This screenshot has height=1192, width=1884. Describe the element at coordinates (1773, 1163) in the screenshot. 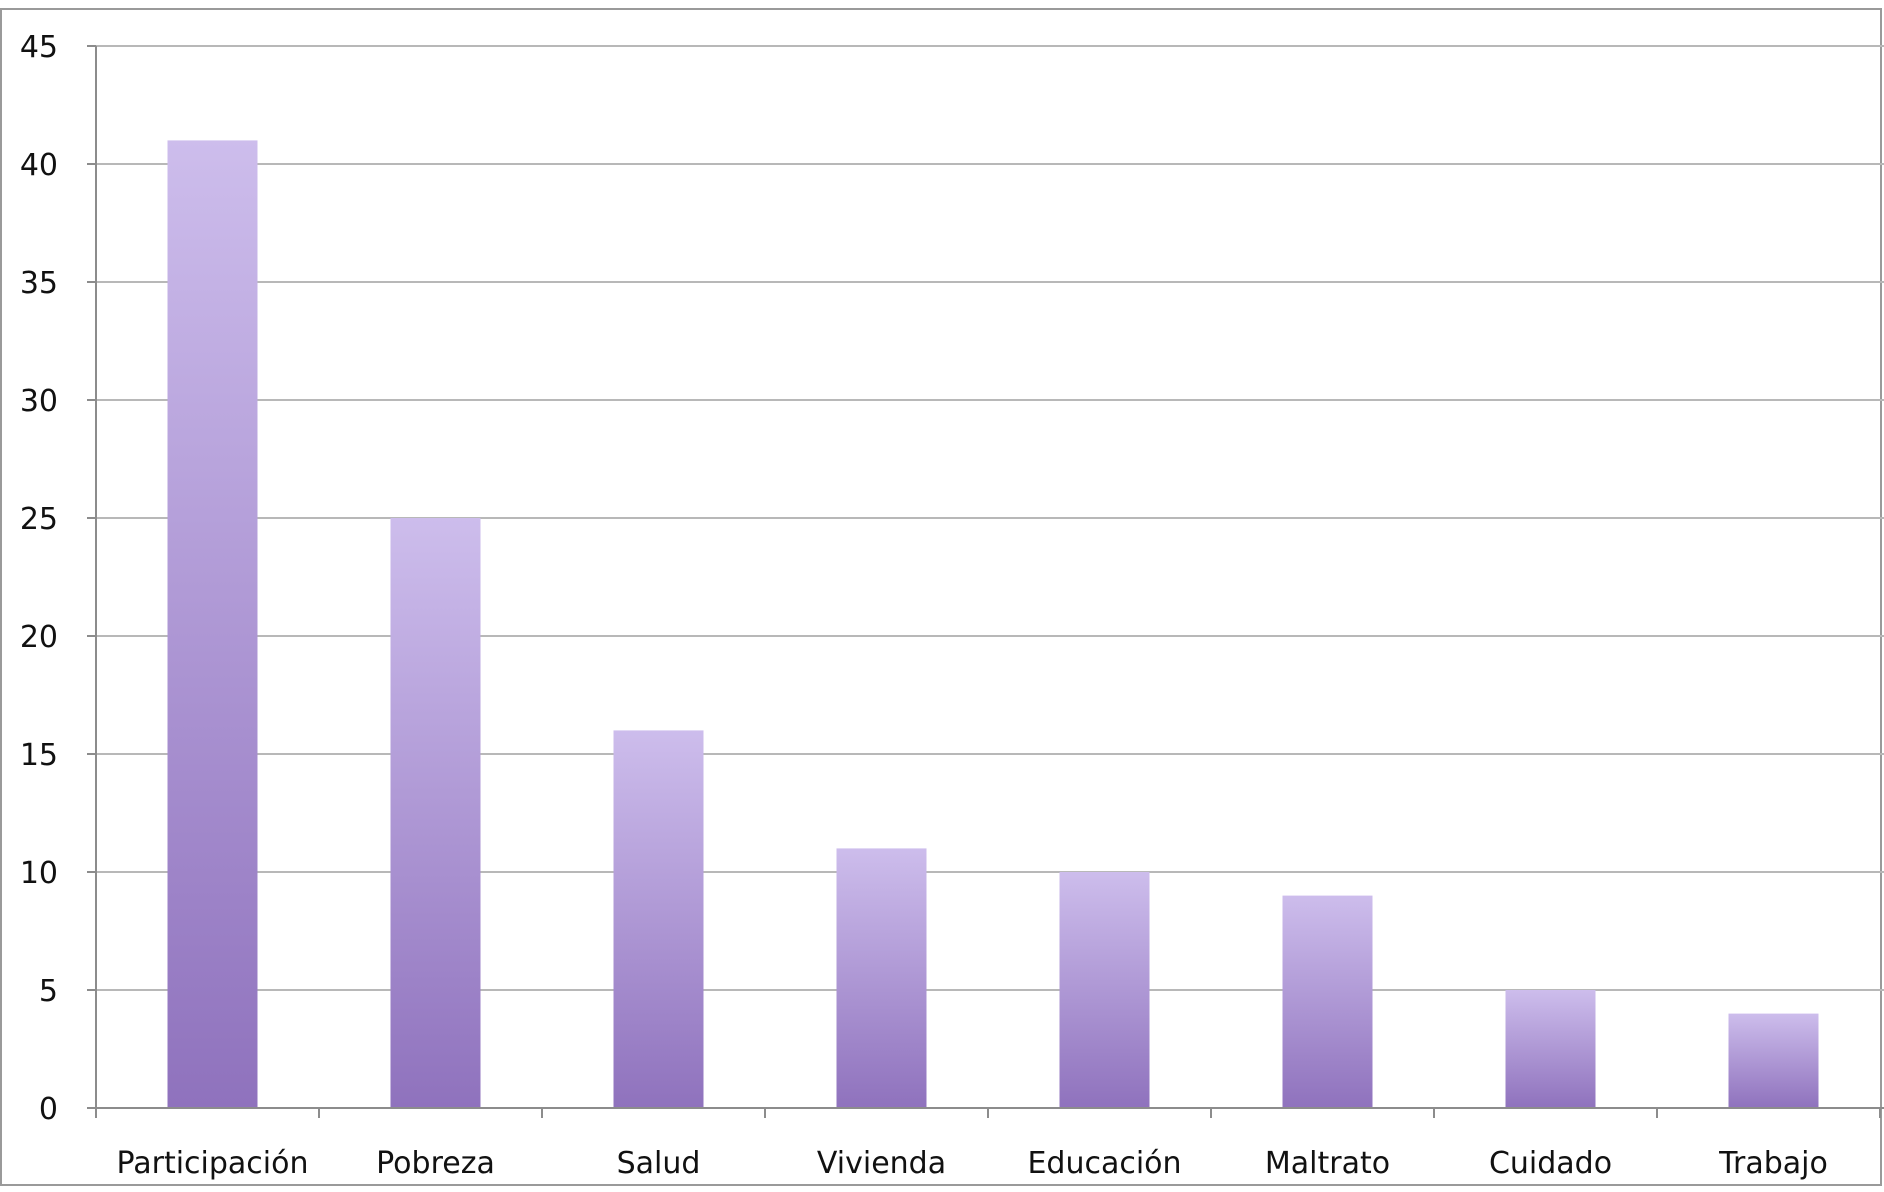

I see `x-tick-label: Trabajo` at that location.